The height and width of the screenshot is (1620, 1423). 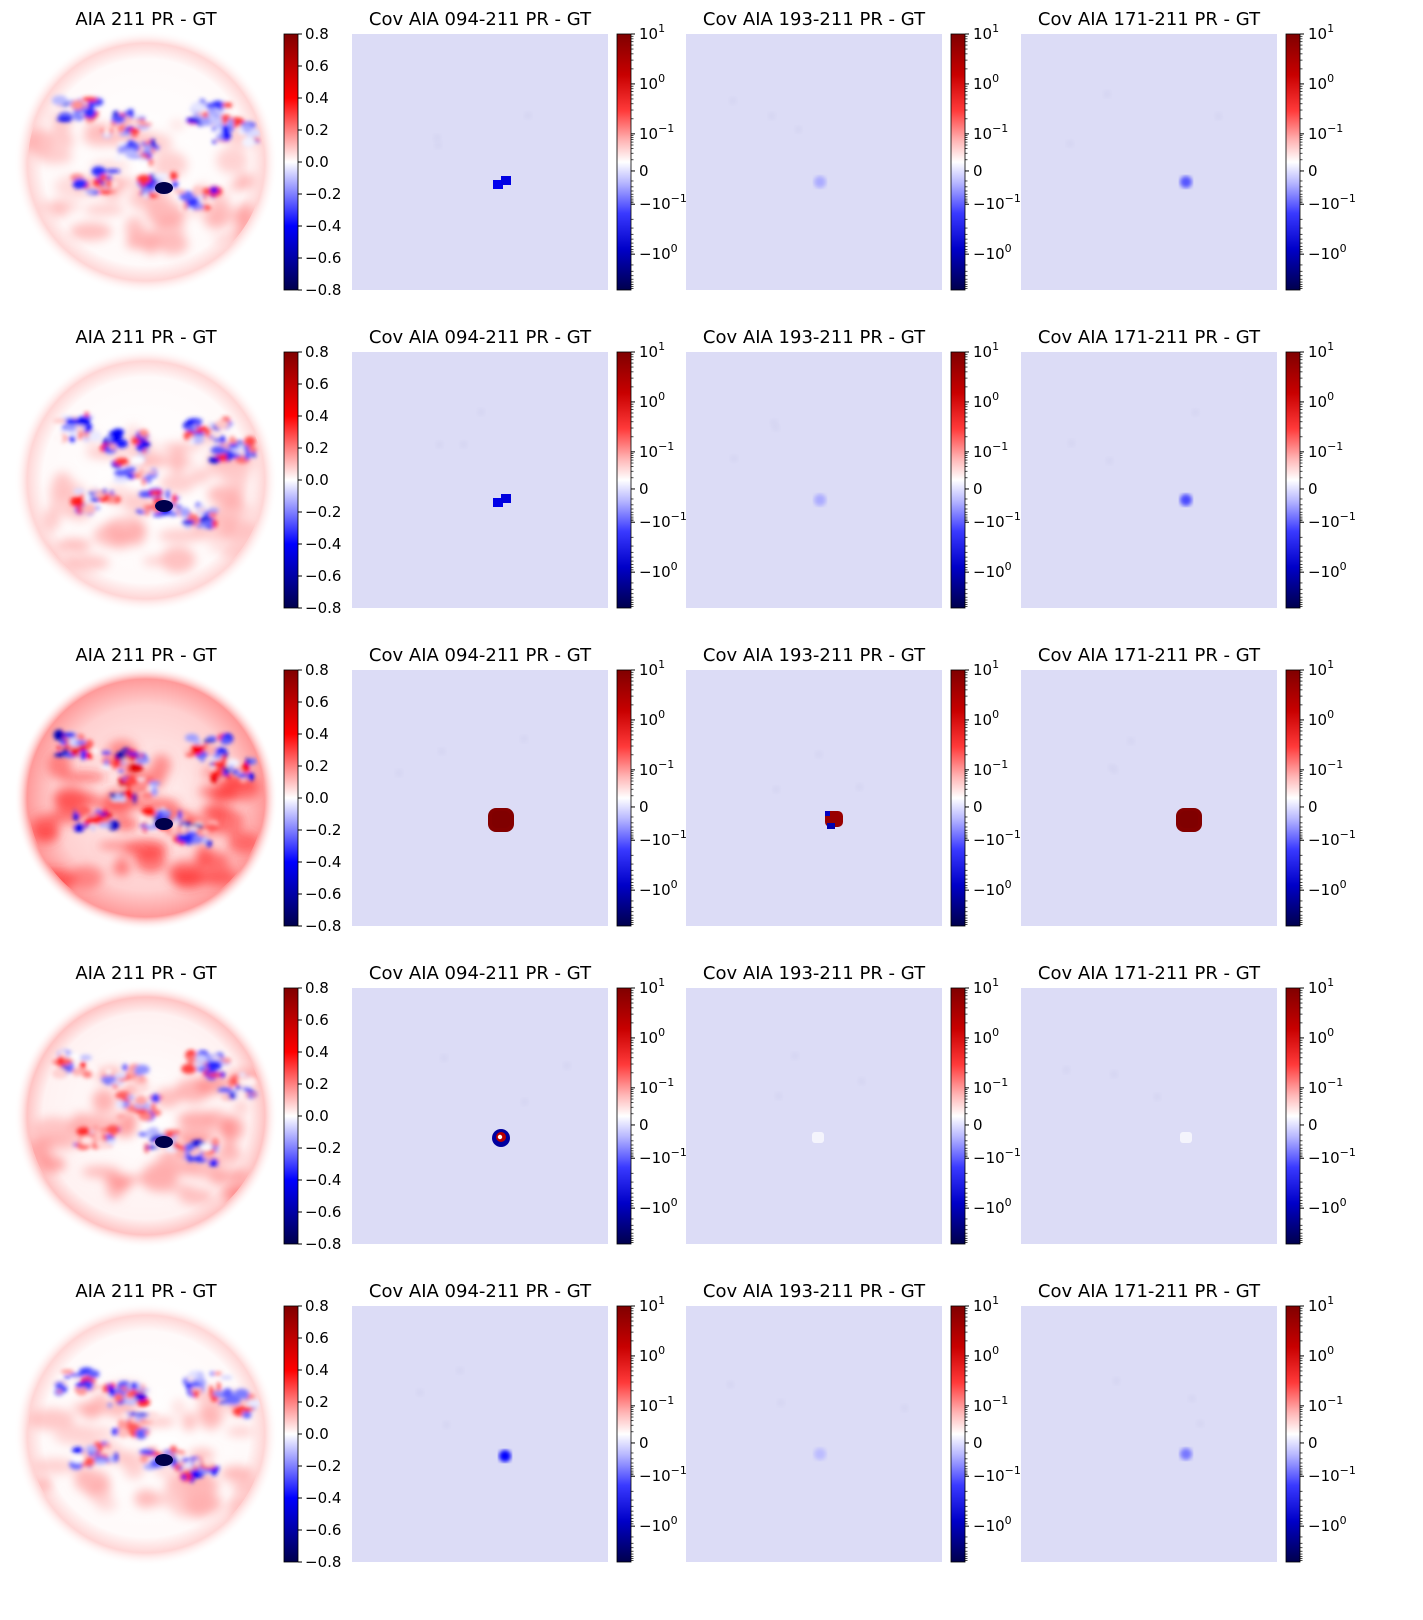 What do you see at coordinates (1186, 1454) in the screenshot?
I see `cov-feature` at bounding box center [1186, 1454].